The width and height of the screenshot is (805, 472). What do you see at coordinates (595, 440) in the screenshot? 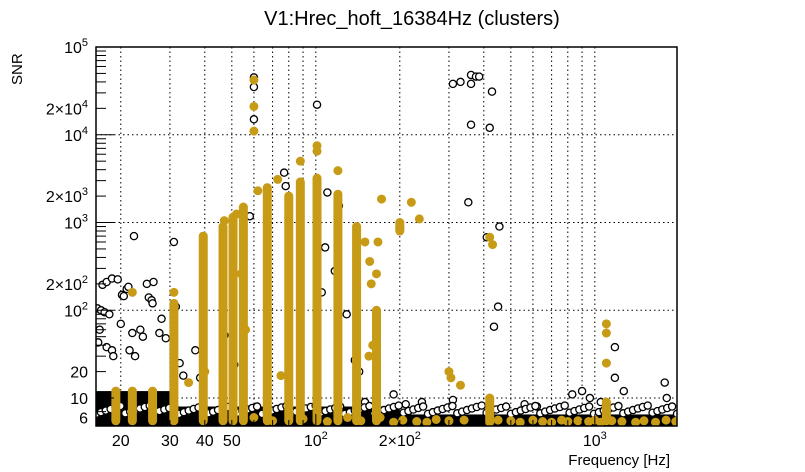
I see `x-tick-label: 103` at bounding box center [595, 440].